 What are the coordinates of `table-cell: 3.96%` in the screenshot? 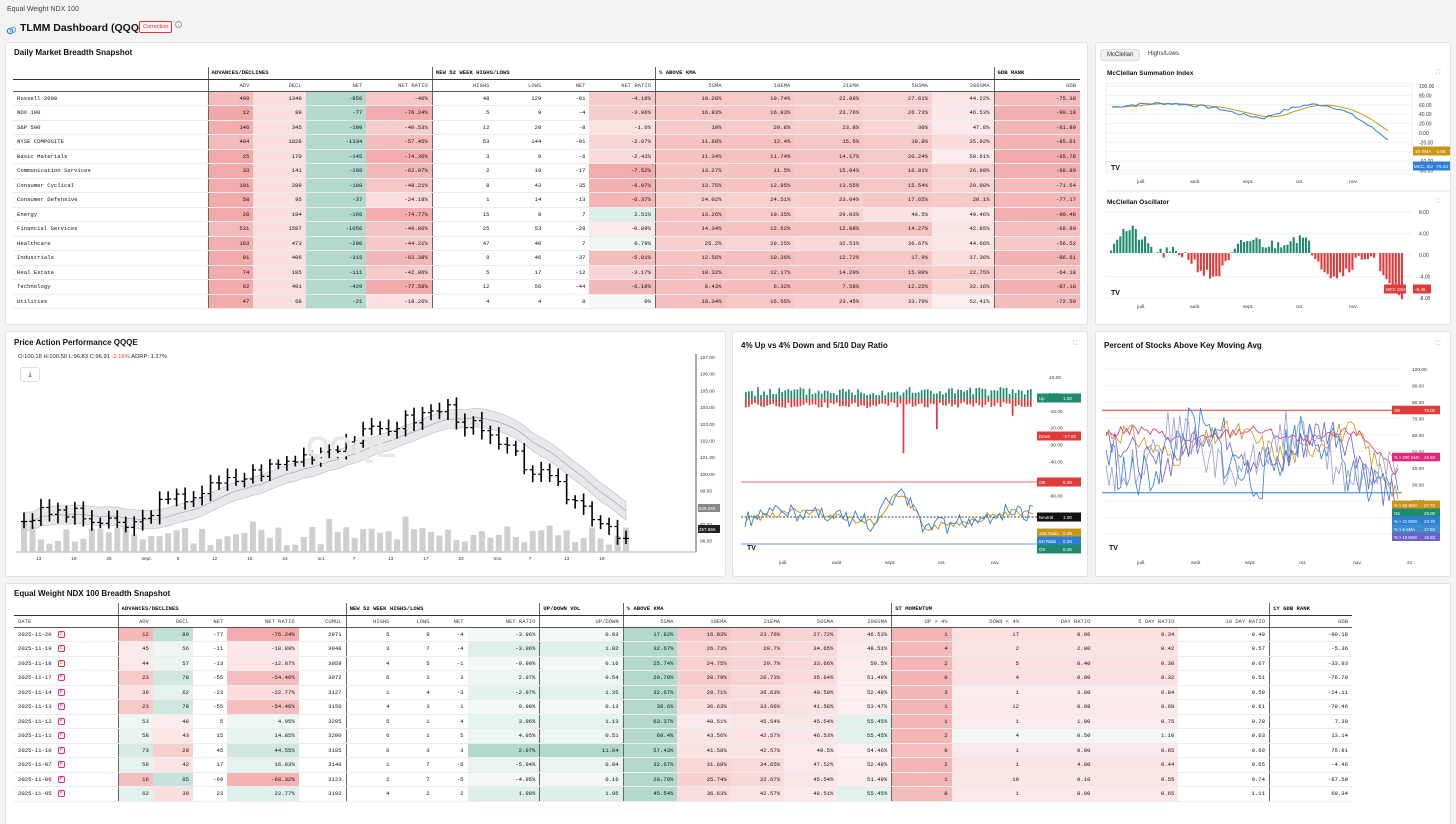 It's located at (503, 721).